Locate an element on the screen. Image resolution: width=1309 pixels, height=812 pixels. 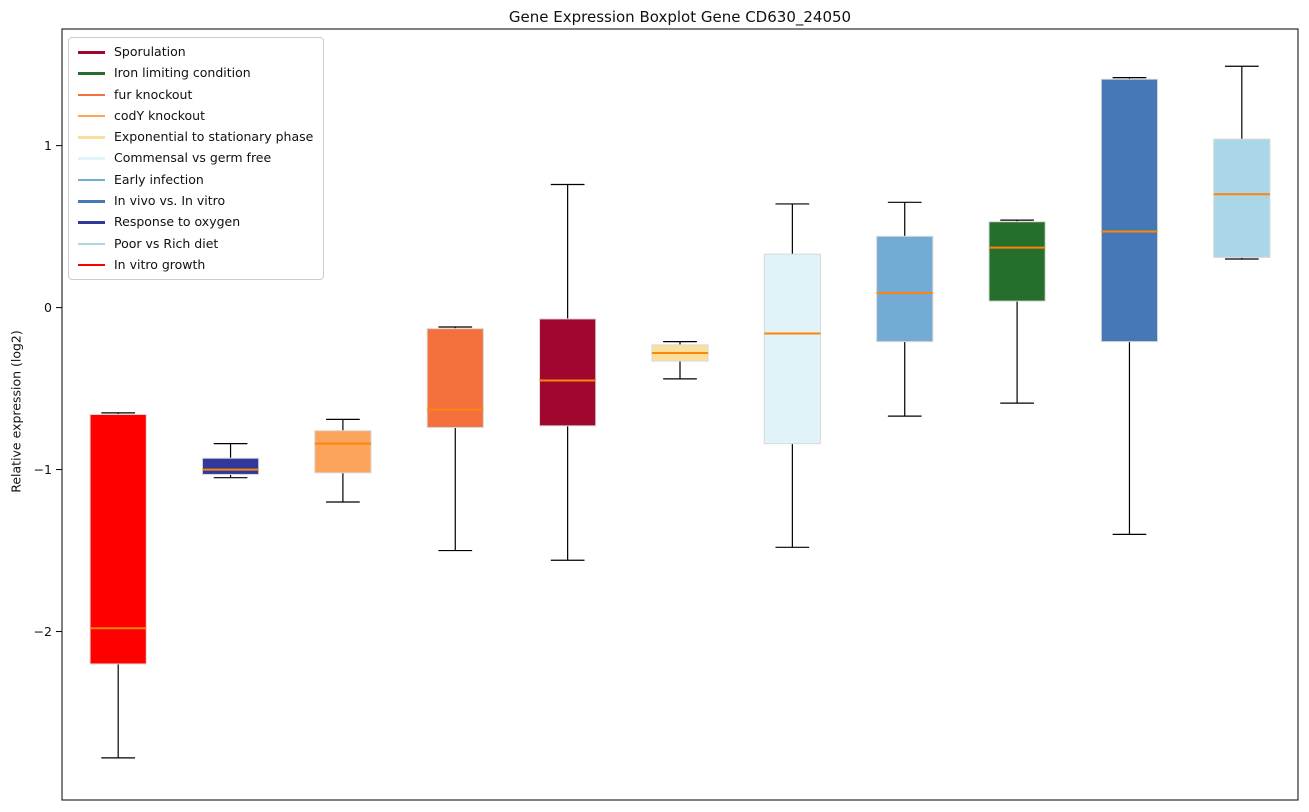
legend-label: codY knockout is located at coordinates (160, 115).